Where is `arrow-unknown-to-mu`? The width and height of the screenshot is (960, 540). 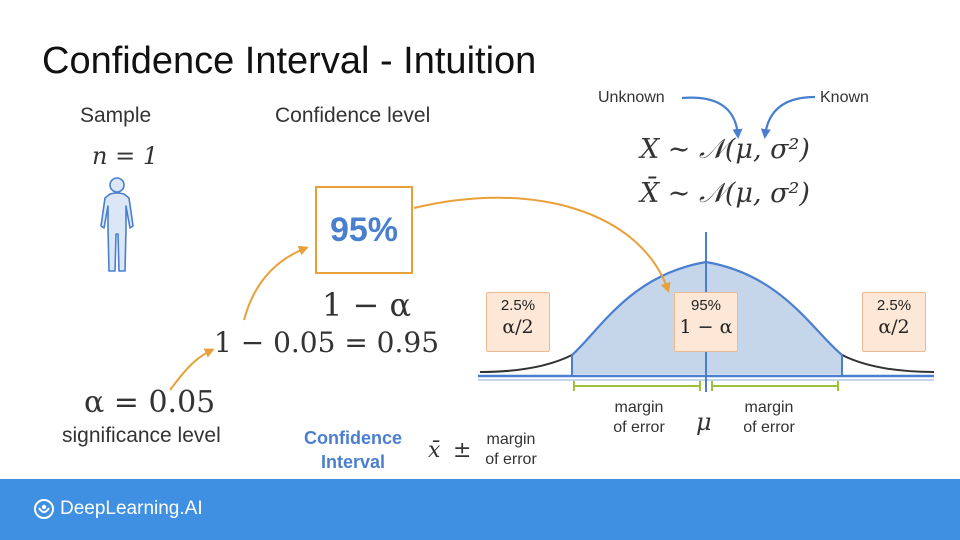
arrow-unknown-to-mu is located at coordinates (712, 117).